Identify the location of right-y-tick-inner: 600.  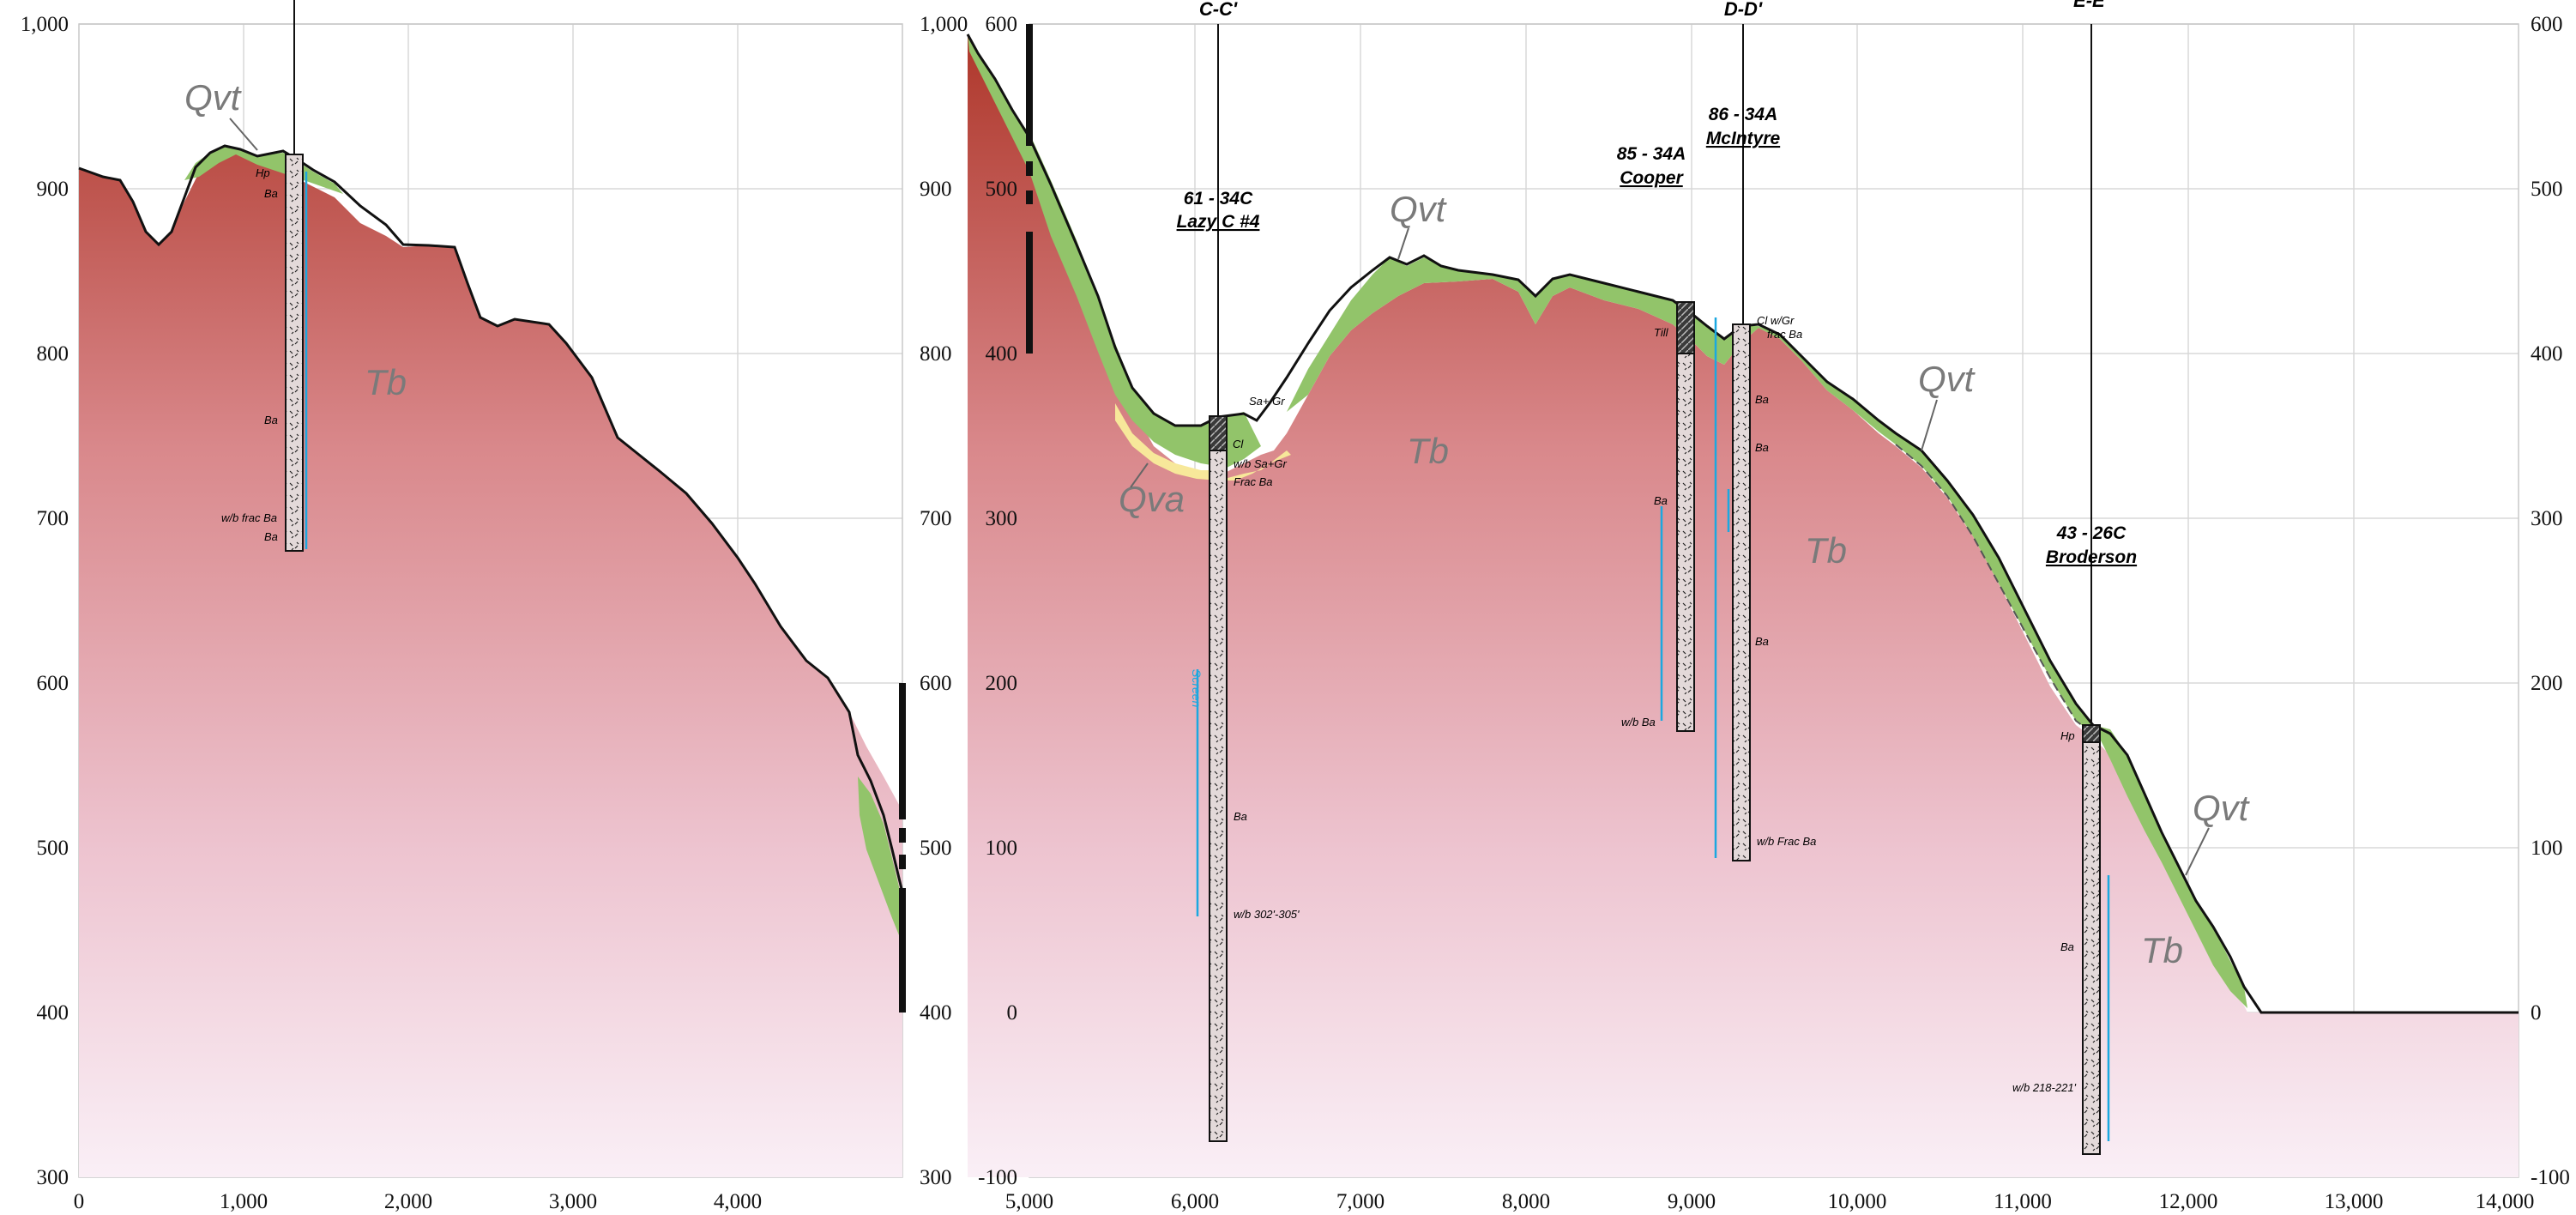
(1002, 24).